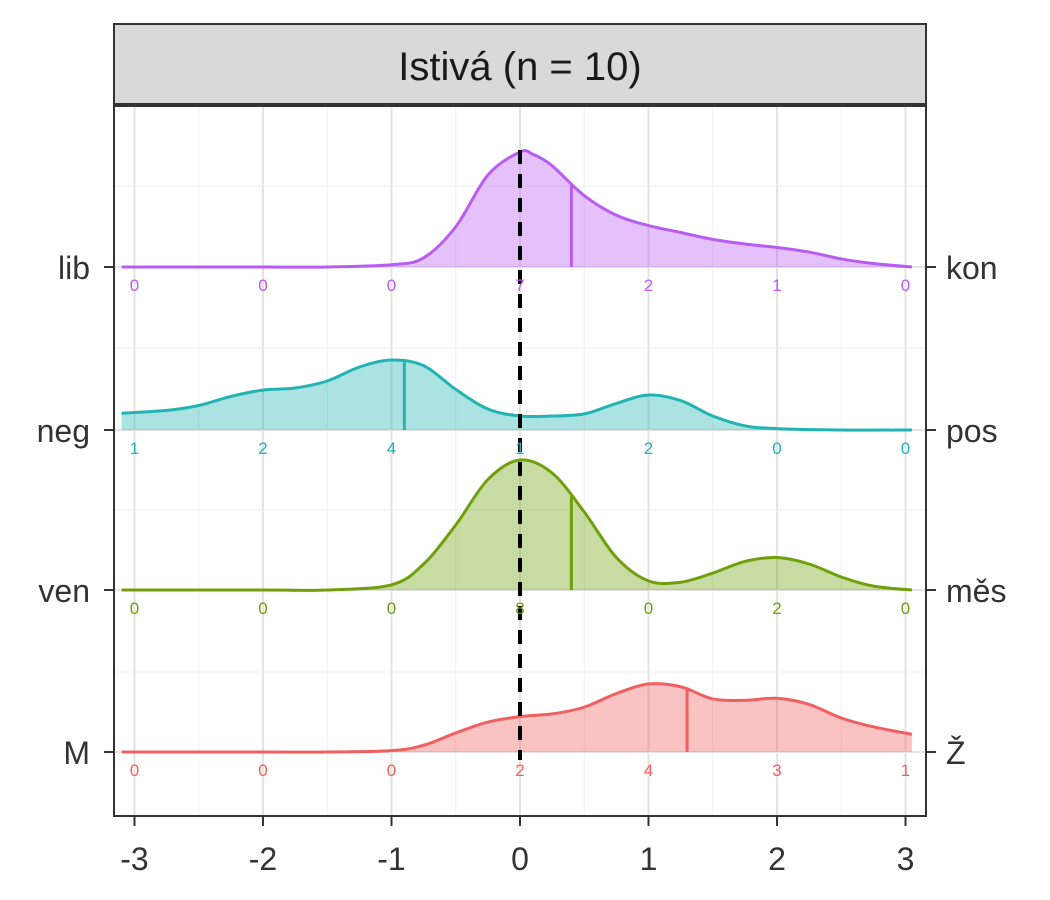 This screenshot has width=1050, height=900. I want to click on x-tick-label: 3, so click(906, 859).